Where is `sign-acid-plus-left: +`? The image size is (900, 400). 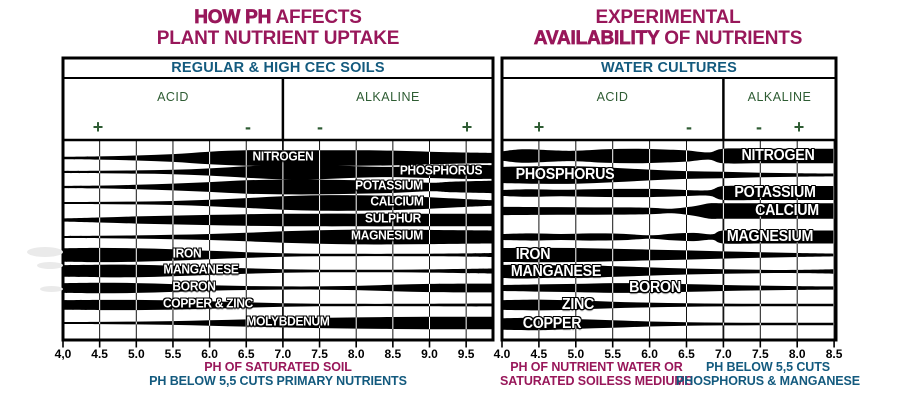 sign-acid-plus-left: + is located at coordinates (98, 127).